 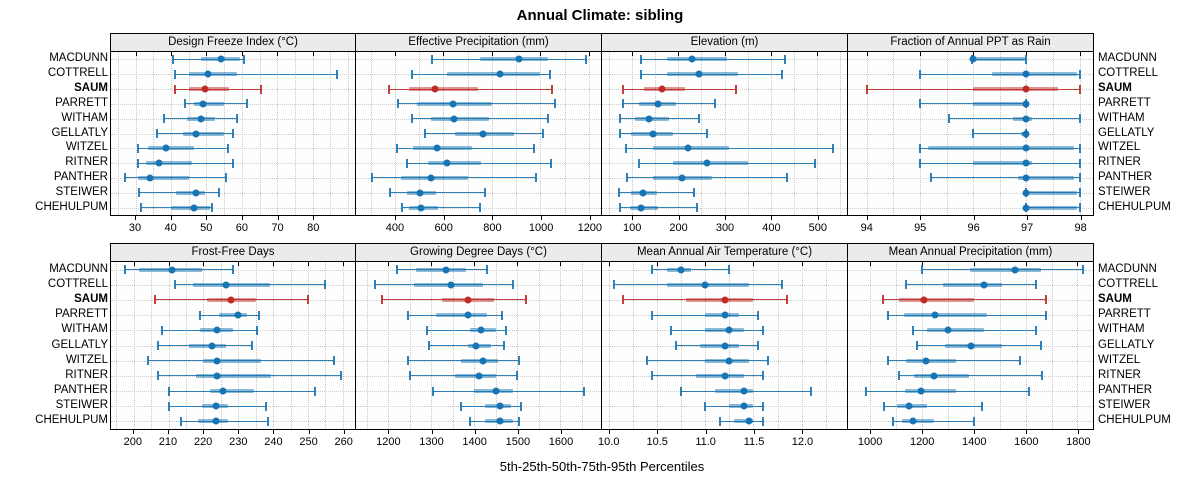 What do you see at coordinates (970, 136) in the screenshot?
I see `panel-fraction-of-annual-ppt-as-rain: Fraction of Annual PPT as Rain 94 95 96 97 98` at bounding box center [970, 136].